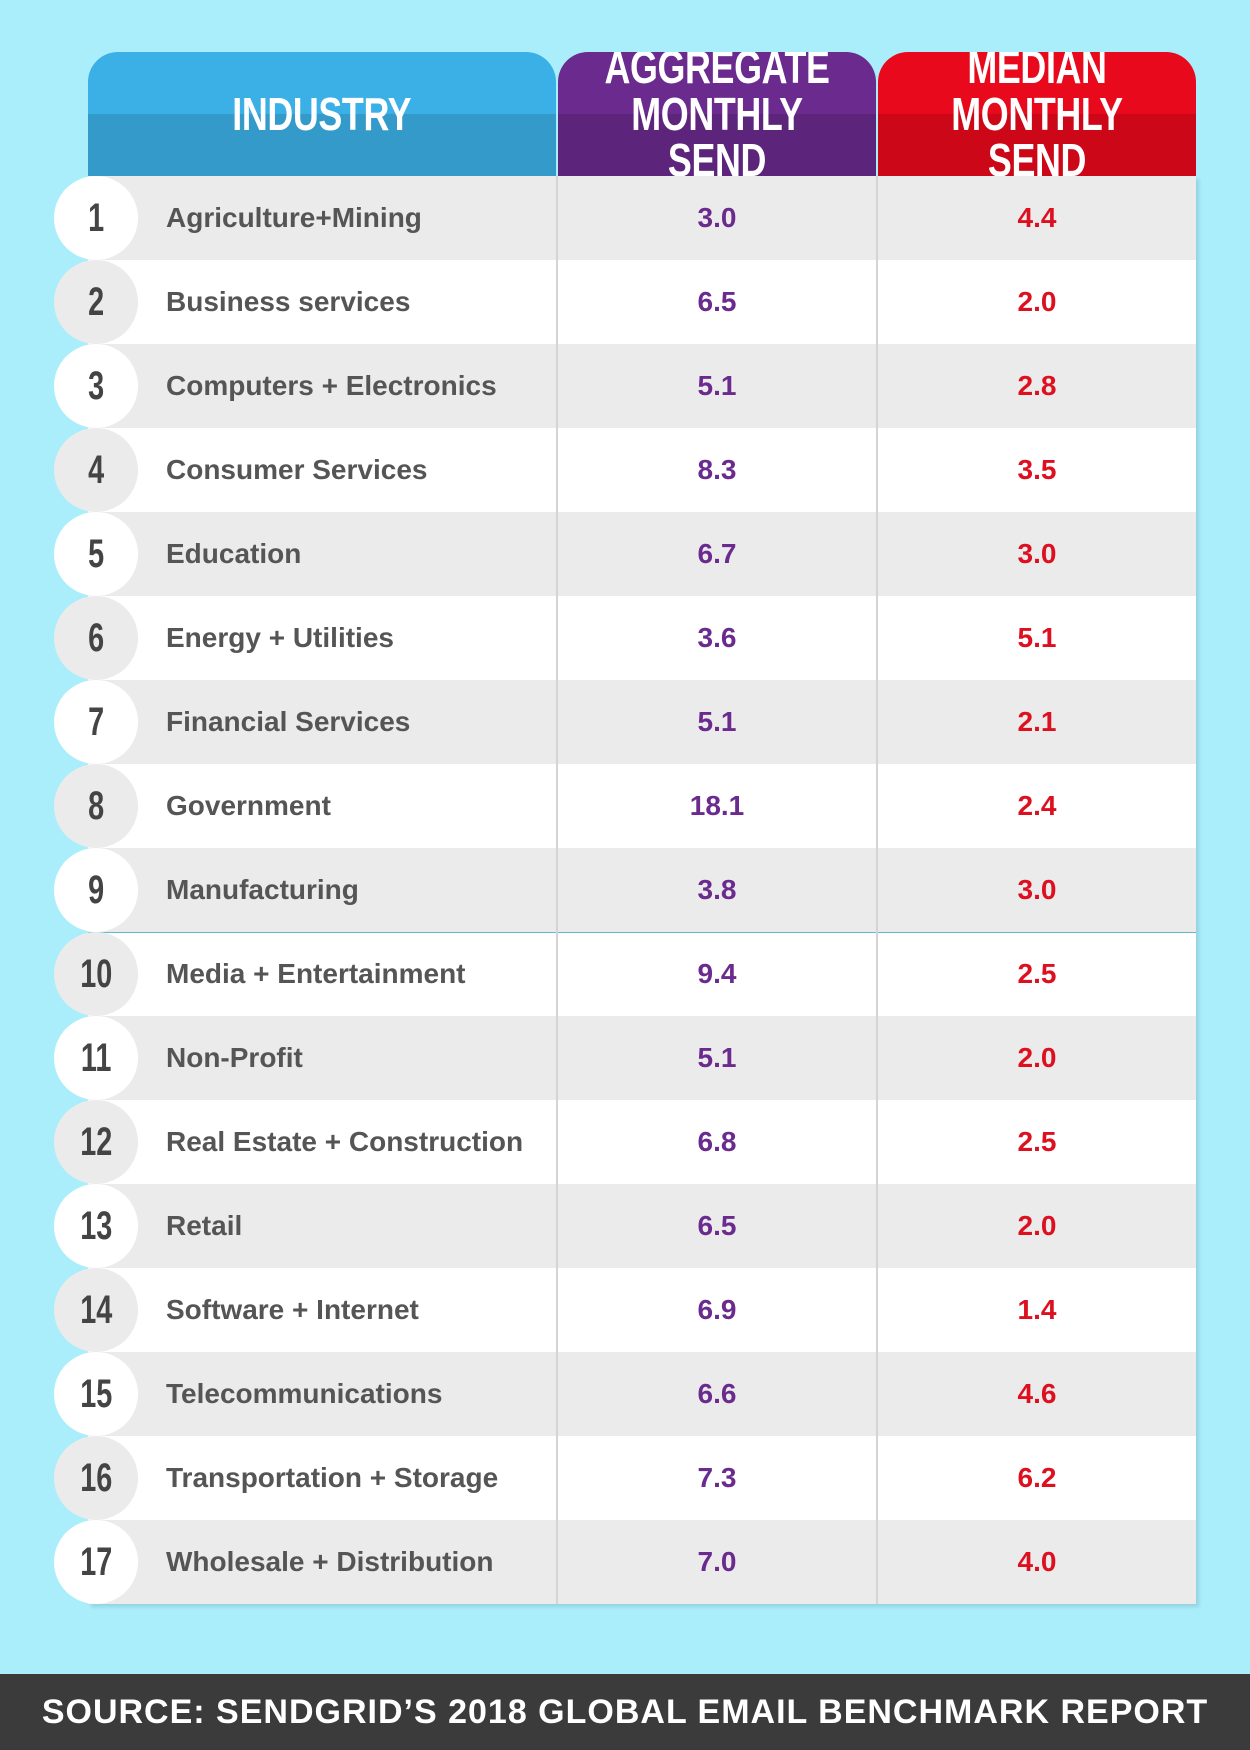 This screenshot has height=1750, width=1250. I want to click on table-row: 17 Wholesale + Distribution 7.0 4.0, so click(625, 1562).